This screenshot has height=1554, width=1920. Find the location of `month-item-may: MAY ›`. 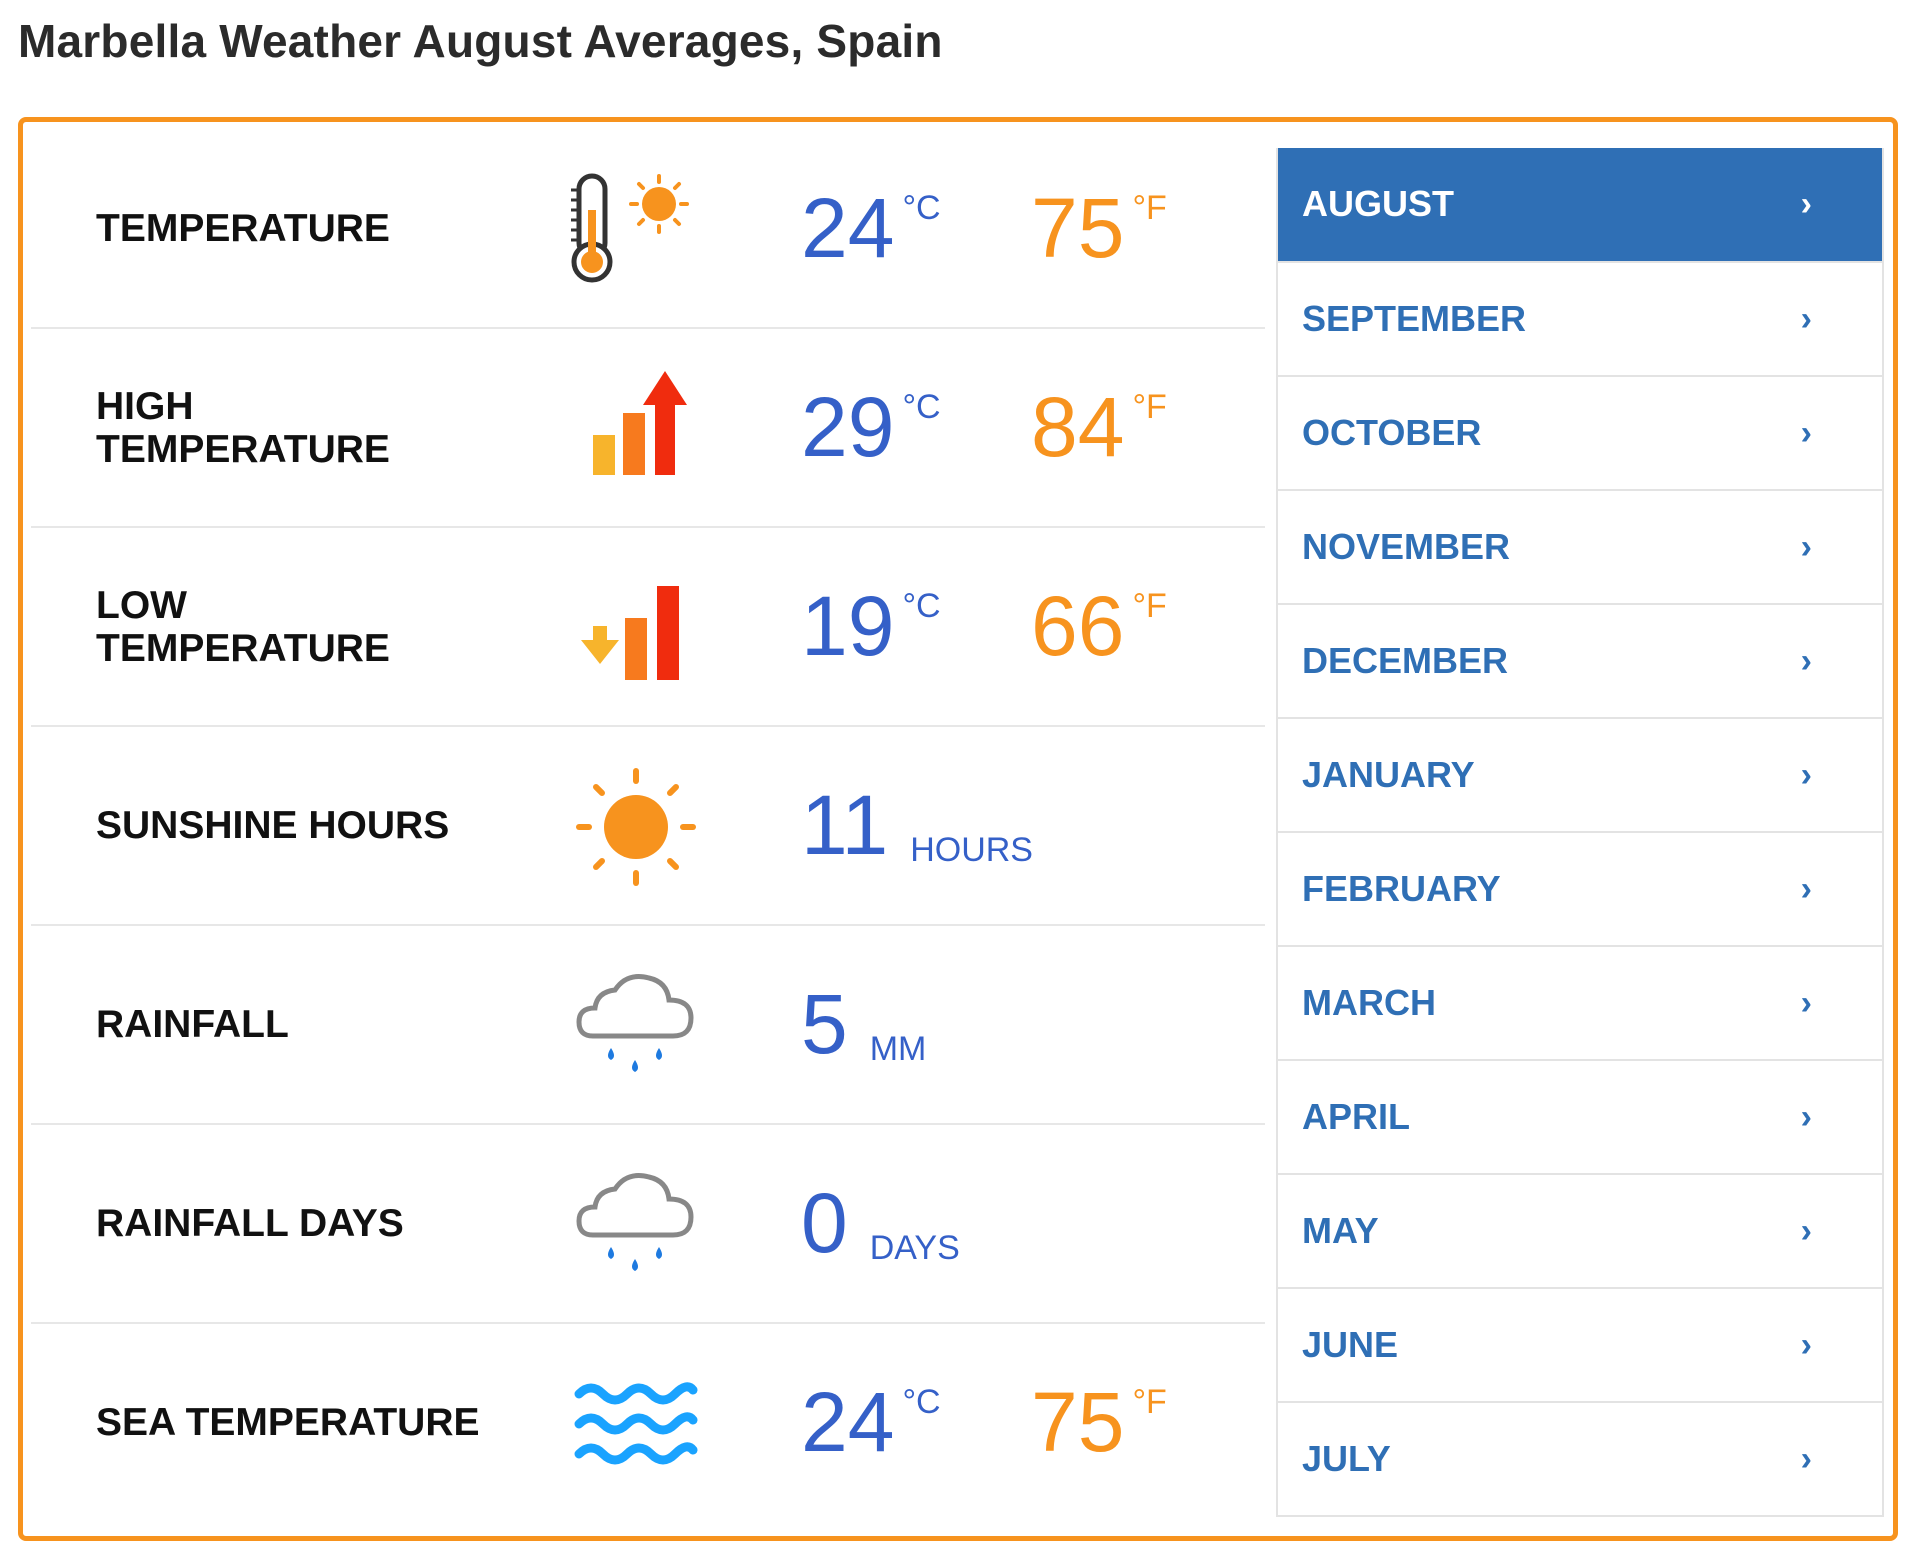

month-item-may: MAY › is located at coordinates (1580, 1230).